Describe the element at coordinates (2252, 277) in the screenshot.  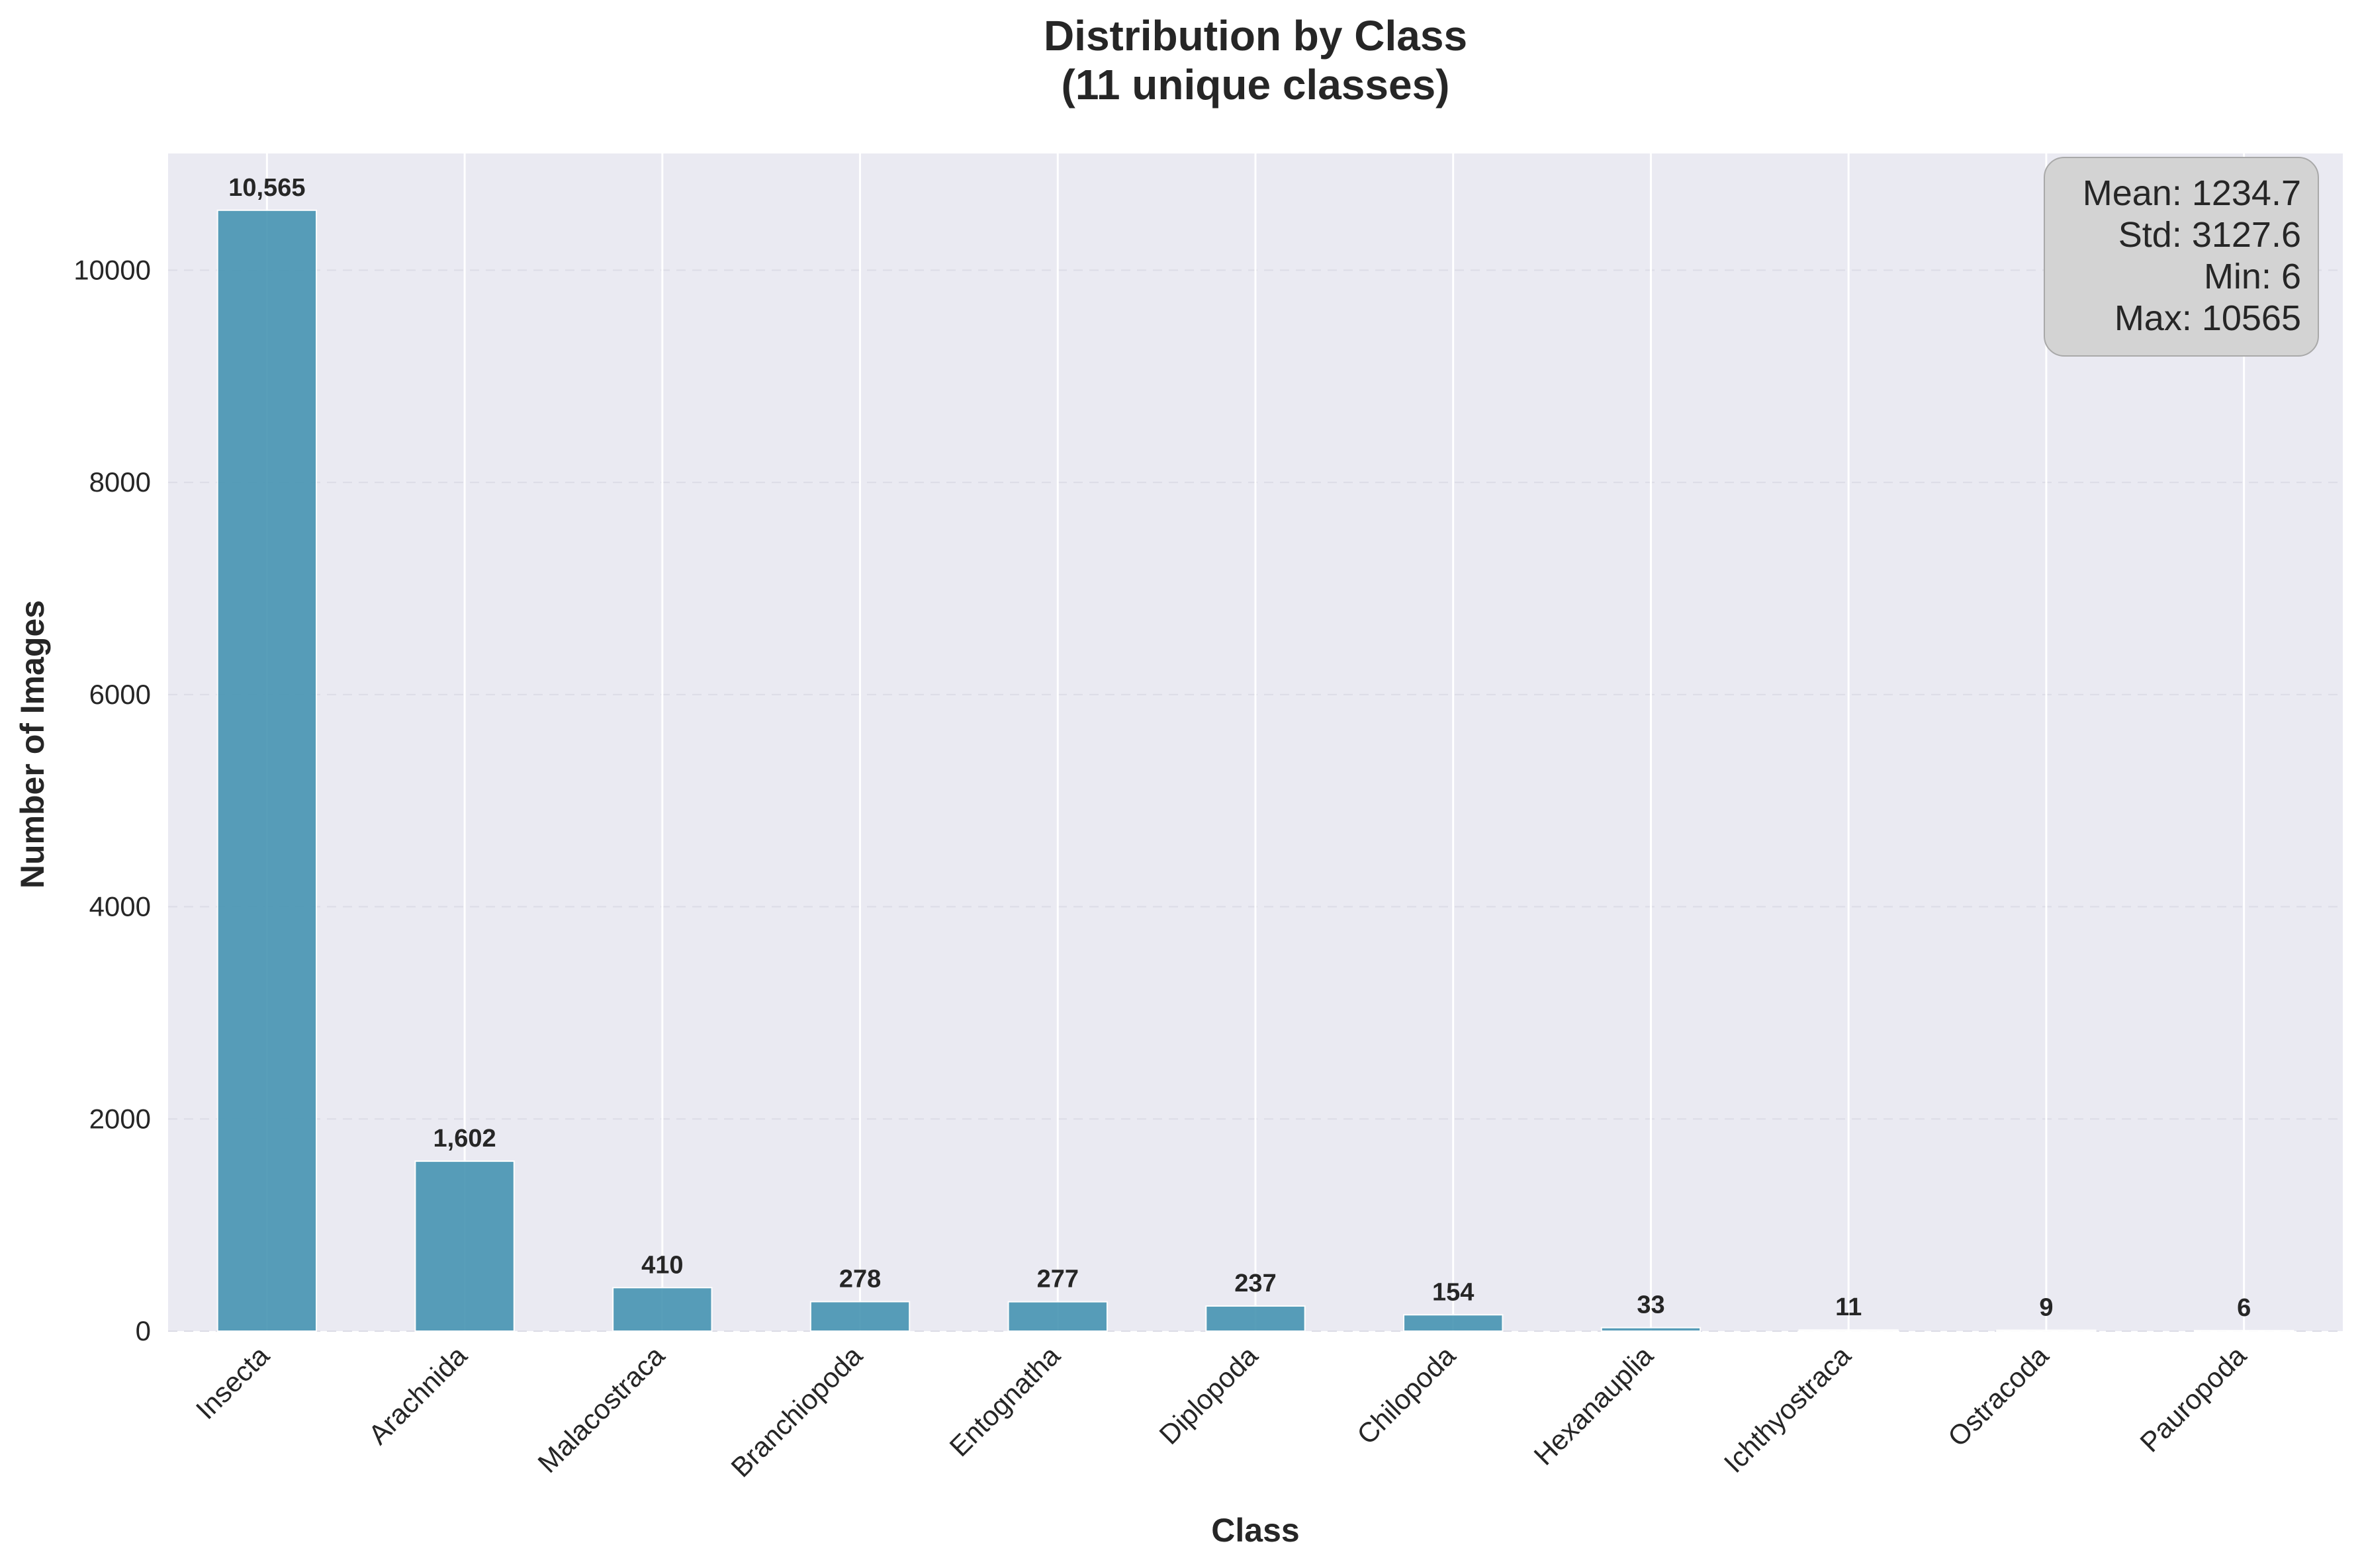
I see `stats-min: Min: 6` at that location.